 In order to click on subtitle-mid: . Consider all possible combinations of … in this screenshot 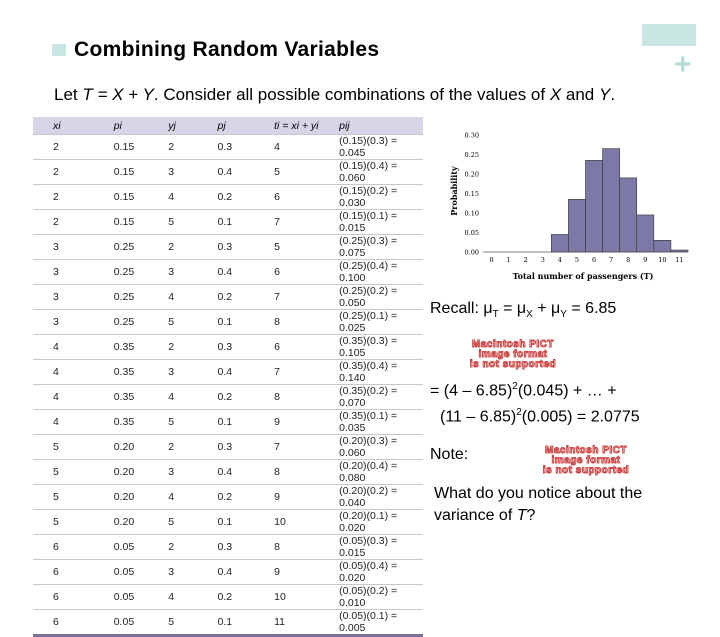, I will do `click(351, 94)`.